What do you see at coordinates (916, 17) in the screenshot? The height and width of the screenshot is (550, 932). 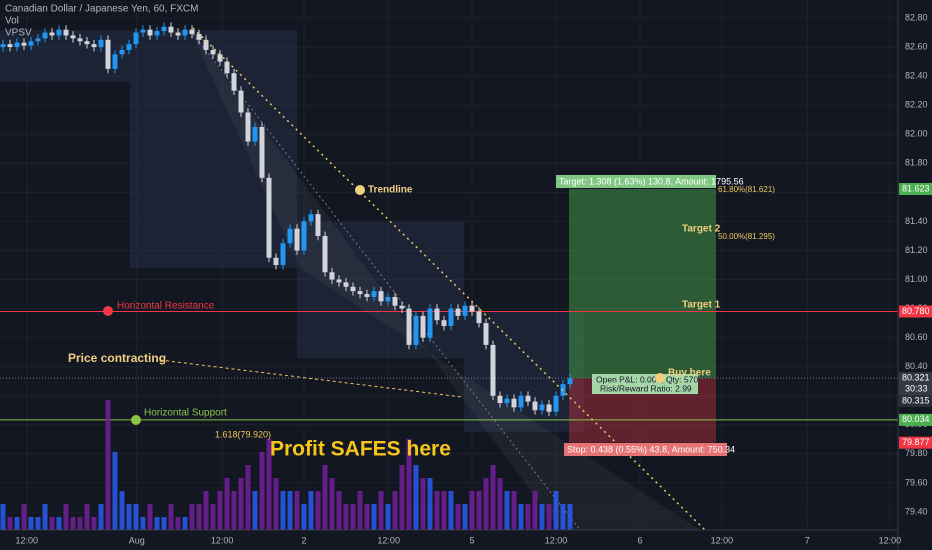 I see `y-tick-label: 82.80` at bounding box center [916, 17].